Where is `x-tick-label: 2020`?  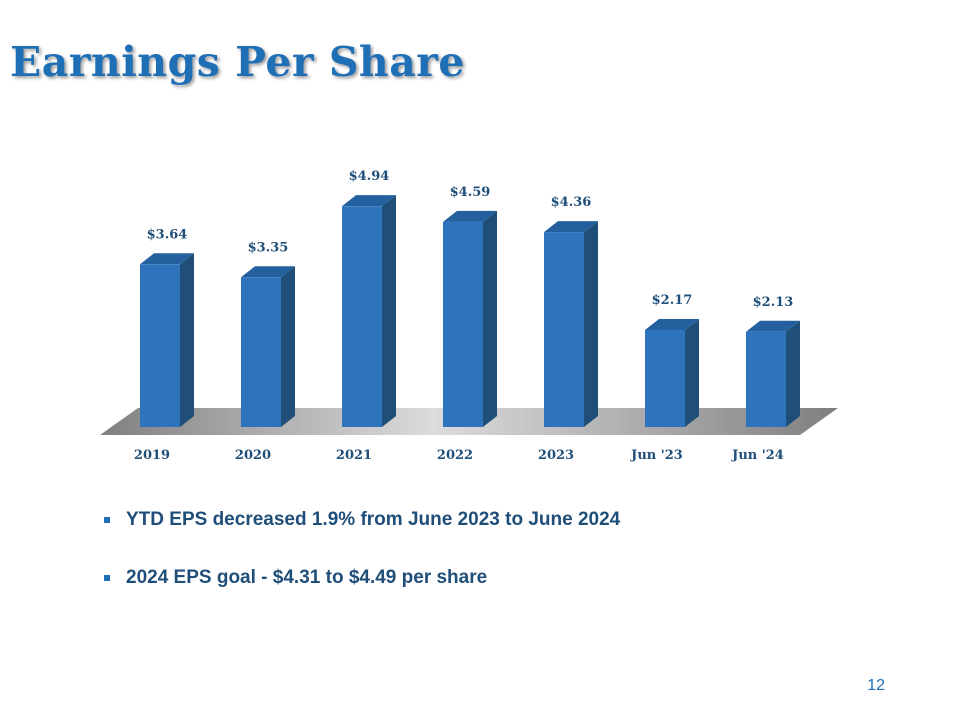
x-tick-label: 2020 is located at coordinates (253, 455).